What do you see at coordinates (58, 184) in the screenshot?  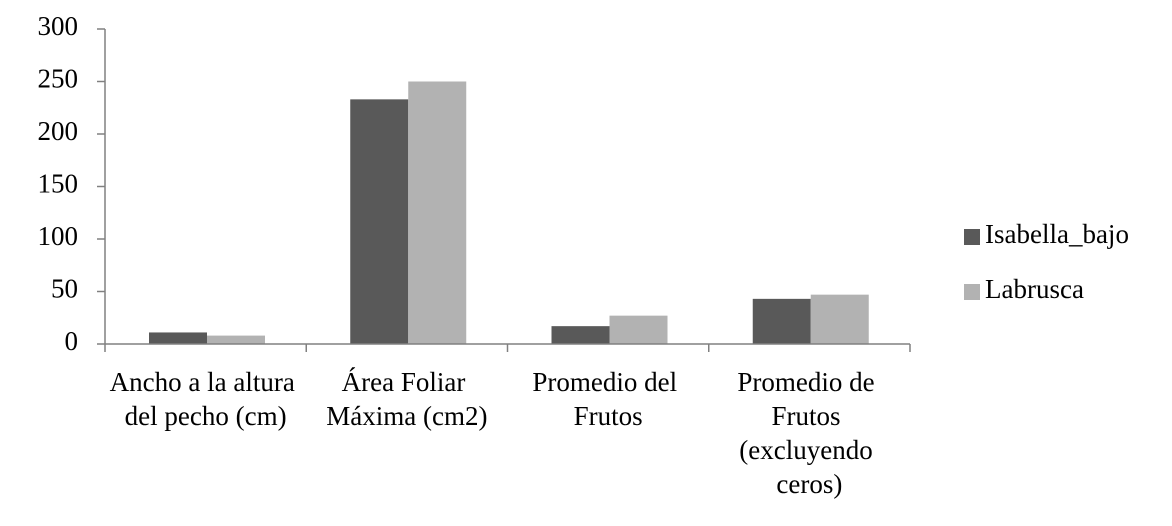 I see `y-tick-label: 150` at bounding box center [58, 184].